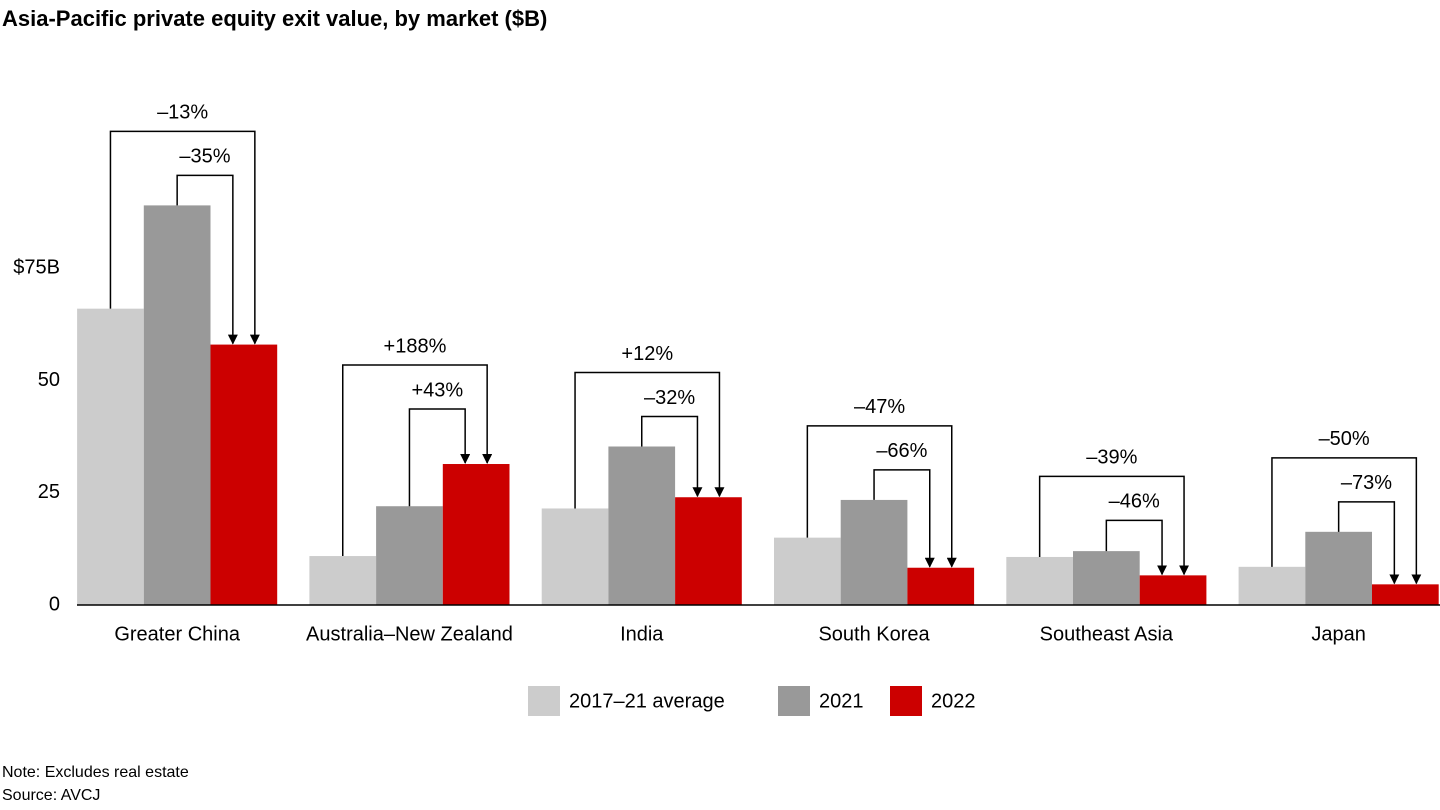  Describe the element at coordinates (1134, 502) in the screenshot. I see `change-label: –46%` at that location.